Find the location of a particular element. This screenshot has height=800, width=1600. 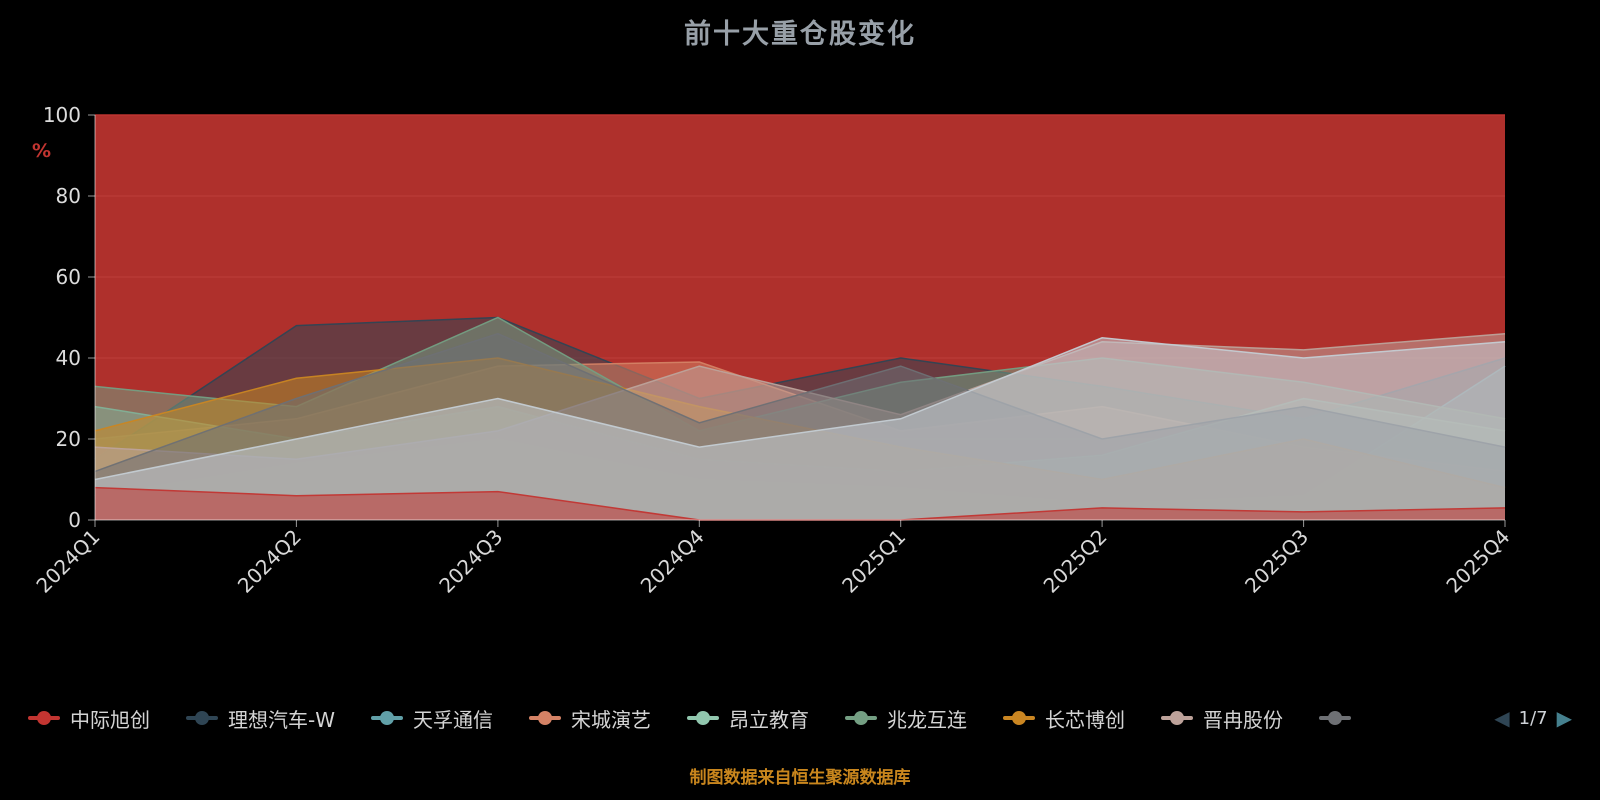

legend-label: 天孚通信 is located at coordinates (453, 719).